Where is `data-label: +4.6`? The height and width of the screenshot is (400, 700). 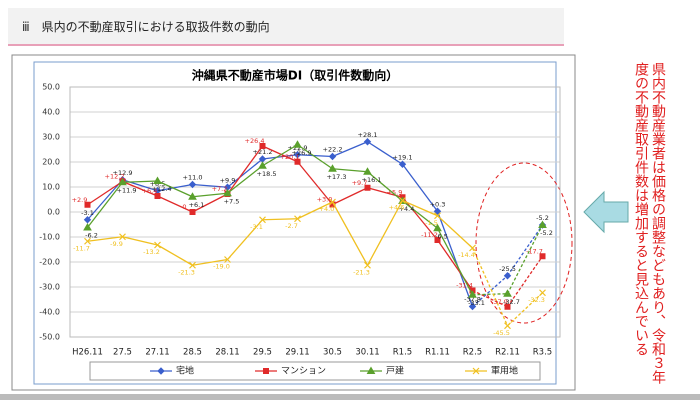 data-label: +4.6 is located at coordinates (397, 208).